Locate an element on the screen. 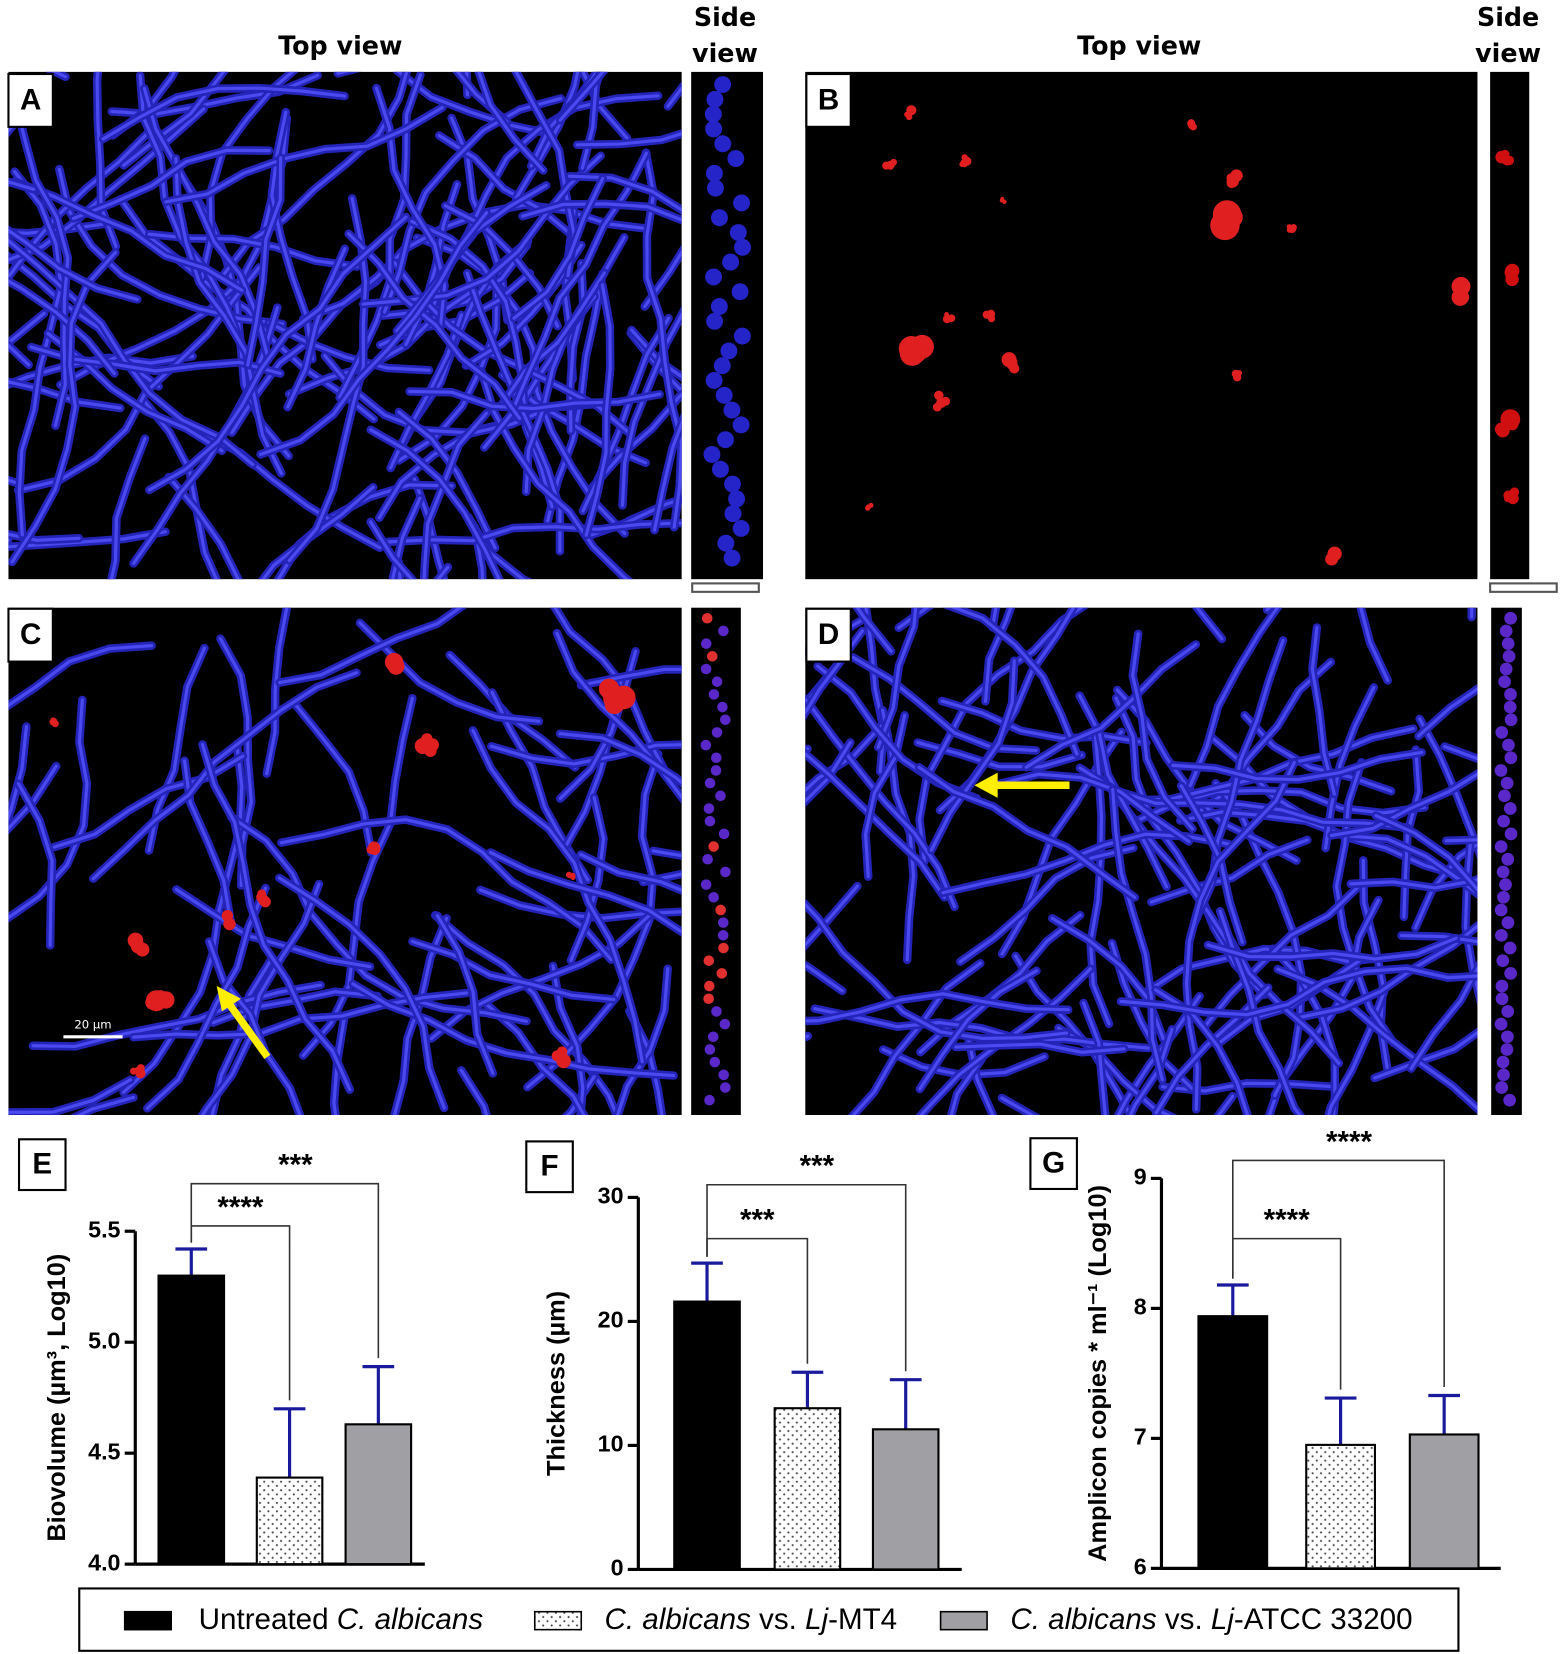 This screenshot has height=1654, width=1562. panel-box is located at coordinates (42, 1165).